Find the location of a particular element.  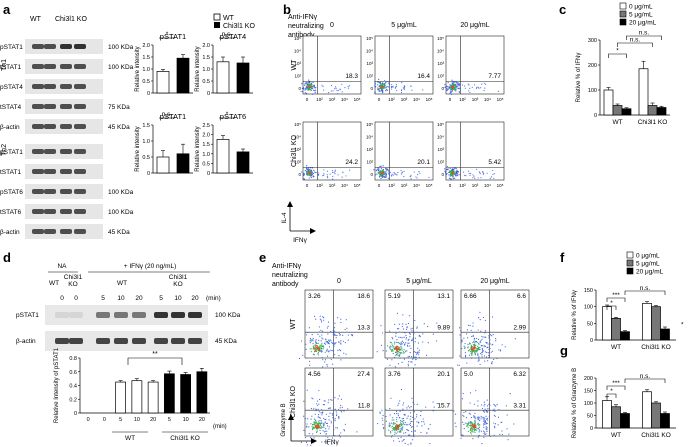

blot-band-label: β-actin is located at coordinates (10, 127).